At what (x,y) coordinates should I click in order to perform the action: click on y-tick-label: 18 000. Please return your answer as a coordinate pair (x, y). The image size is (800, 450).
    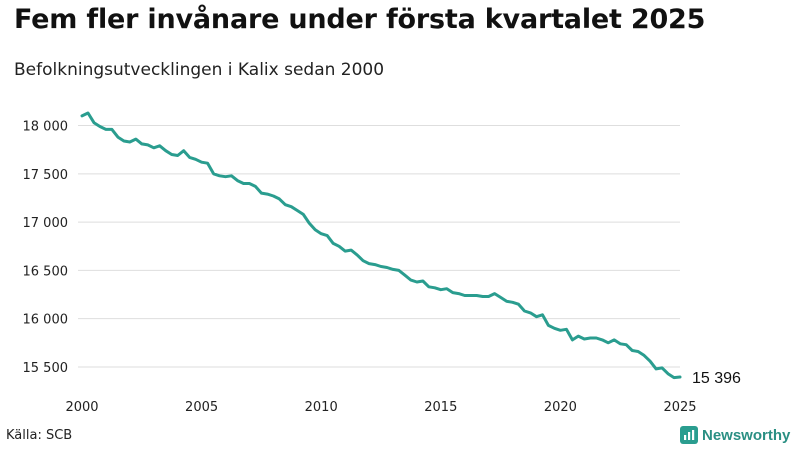
    Looking at the image, I should click on (46, 127).